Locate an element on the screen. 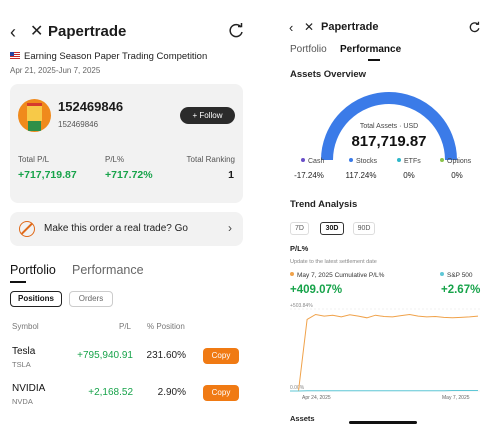  row-symbol: NVIDIA is located at coordinates (29, 388).